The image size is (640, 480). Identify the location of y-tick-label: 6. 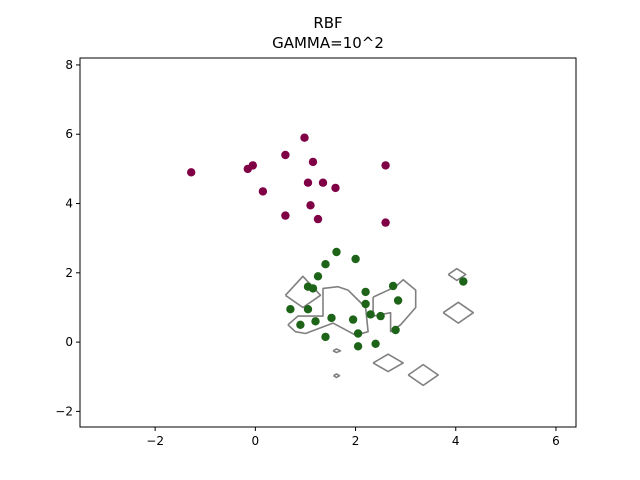
(69, 134).